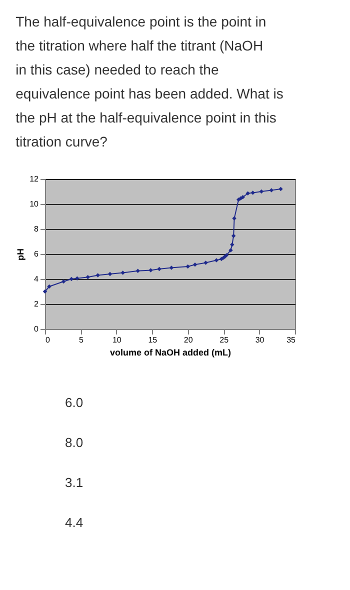 This screenshot has height=590, width=350. What do you see at coordinates (48, 340) in the screenshot?
I see `x-tick-label: 0` at bounding box center [48, 340].